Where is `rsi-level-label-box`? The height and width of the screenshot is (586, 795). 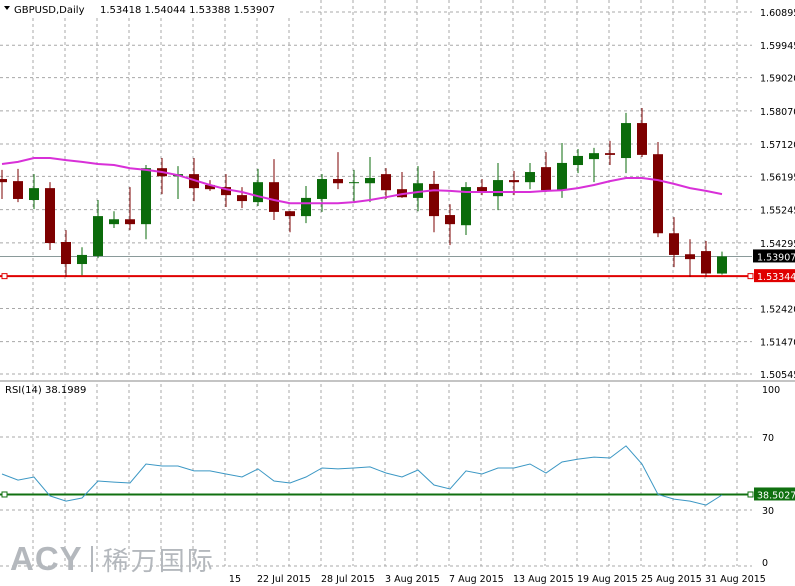 rsi-level-label-box is located at coordinates (774, 494).